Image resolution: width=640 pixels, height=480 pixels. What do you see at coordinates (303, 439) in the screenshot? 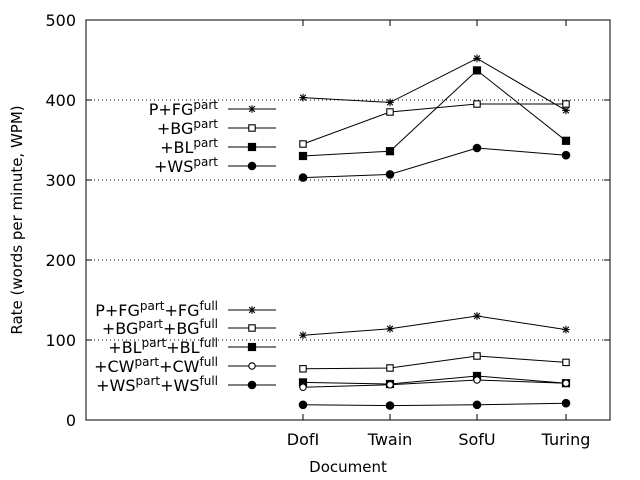
I see `x-tick-label: DofI` at bounding box center [303, 439].